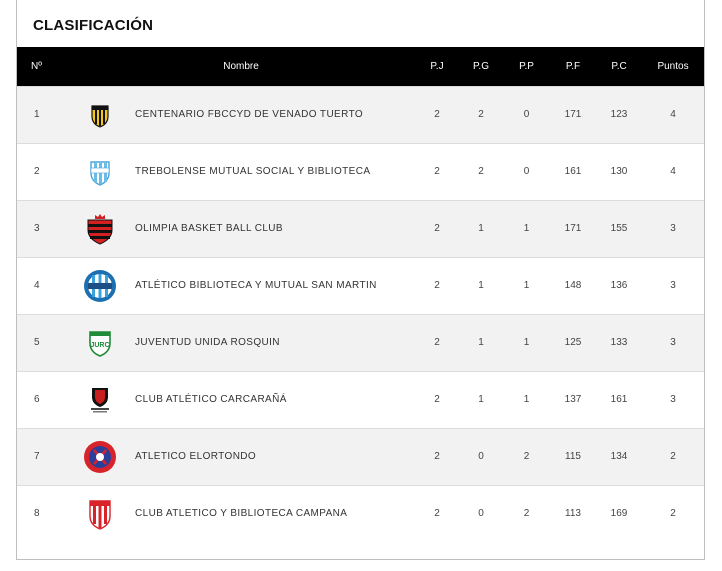 This screenshot has width=722, height=571. Describe the element at coordinates (481, 66) in the screenshot. I see `col-header-pg: P.G` at that location.